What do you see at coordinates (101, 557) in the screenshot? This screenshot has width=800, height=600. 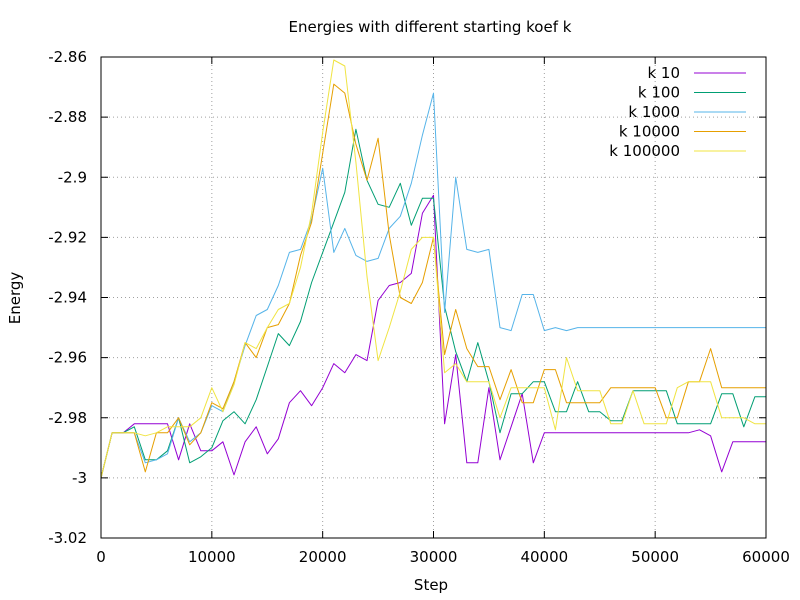 I see `x-tick-label: 0` at bounding box center [101, 557].